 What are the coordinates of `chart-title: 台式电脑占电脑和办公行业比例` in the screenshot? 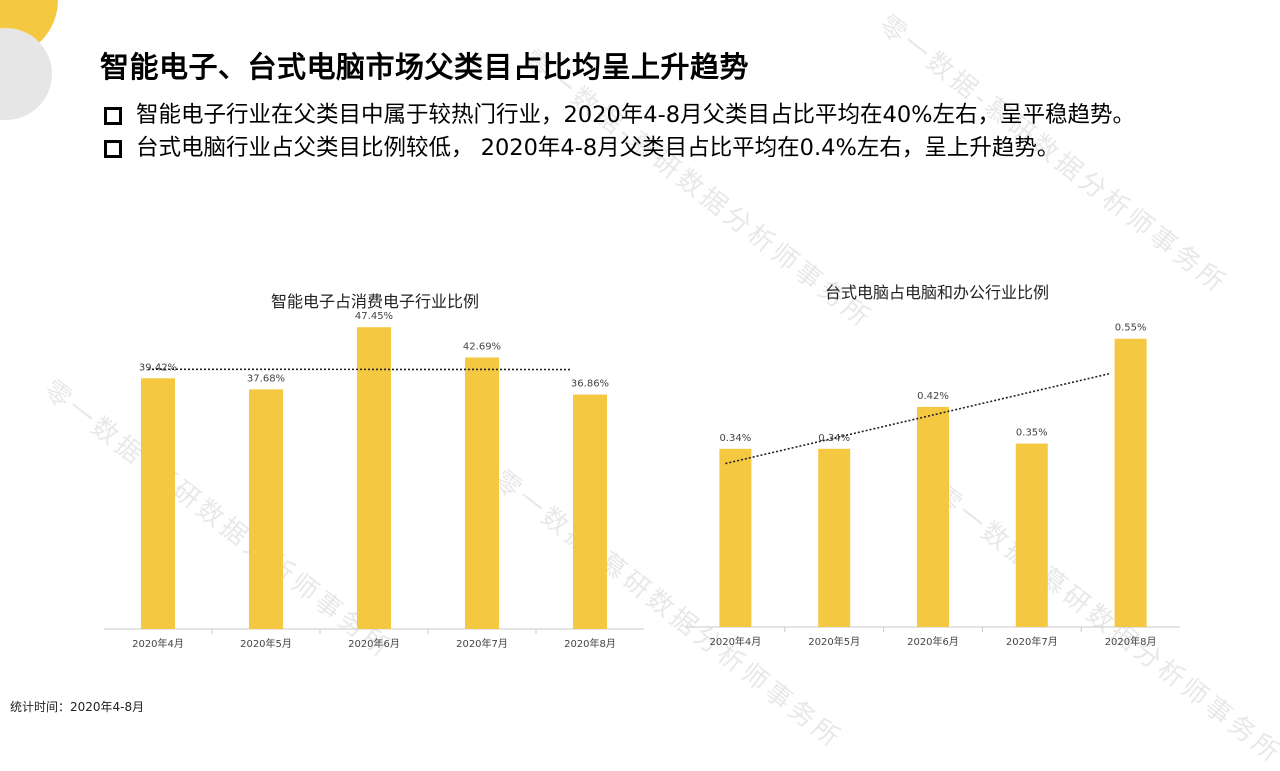 It's located at (937, 292).